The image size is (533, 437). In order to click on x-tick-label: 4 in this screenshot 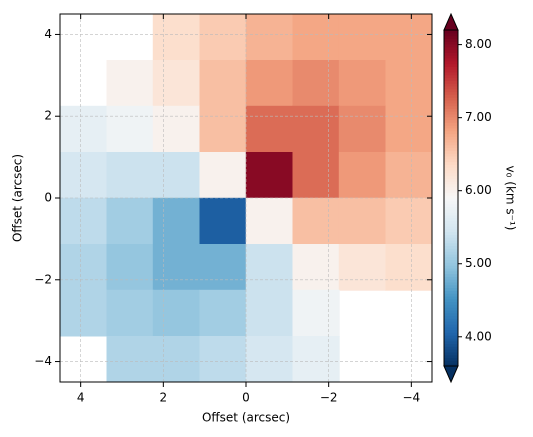, I will do `click(81, 398)`.